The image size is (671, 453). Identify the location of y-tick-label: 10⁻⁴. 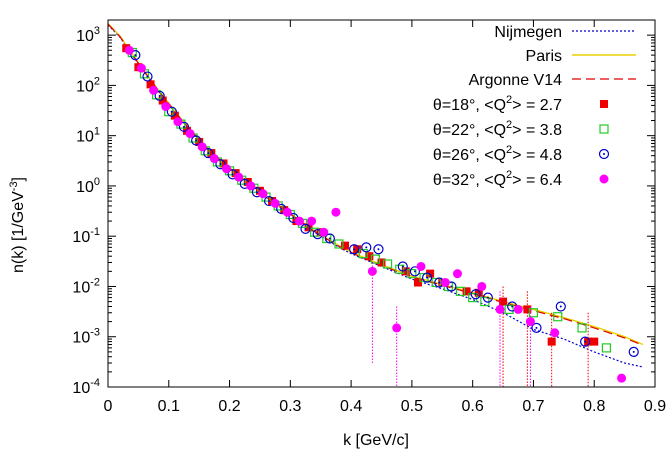
(86, 387).